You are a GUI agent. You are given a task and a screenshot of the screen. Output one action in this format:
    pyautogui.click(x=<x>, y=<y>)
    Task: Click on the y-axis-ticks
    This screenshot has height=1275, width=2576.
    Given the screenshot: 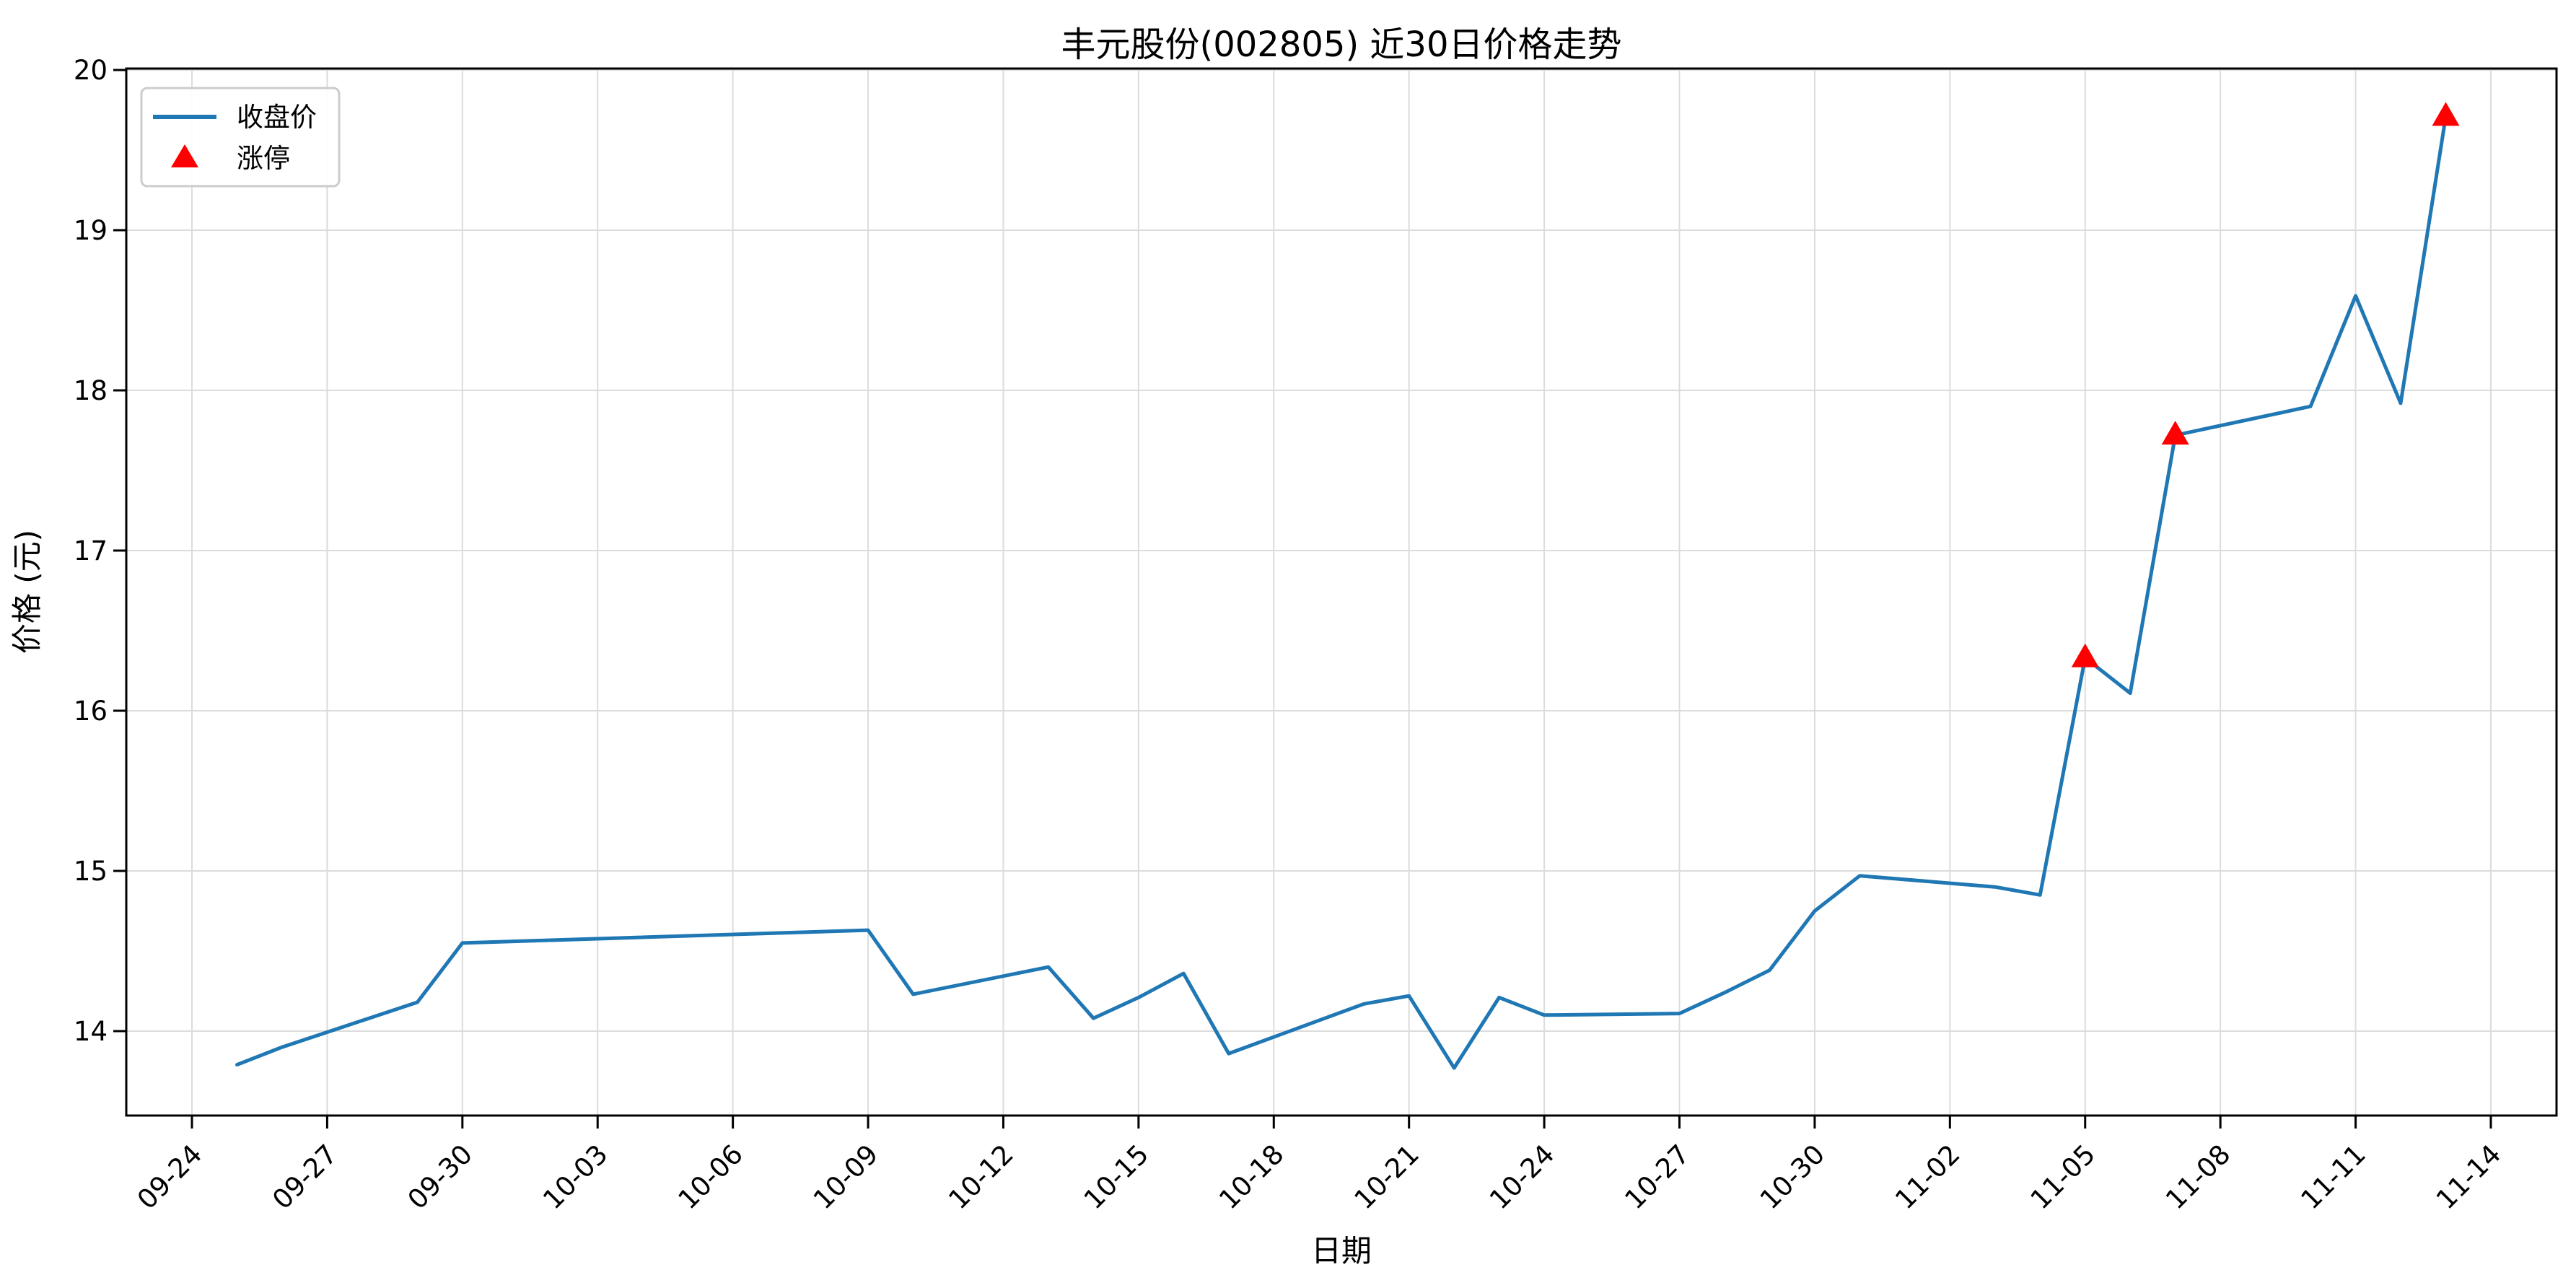 What is the action you would take?
    pyautogui.click(x=120, y=551)
    